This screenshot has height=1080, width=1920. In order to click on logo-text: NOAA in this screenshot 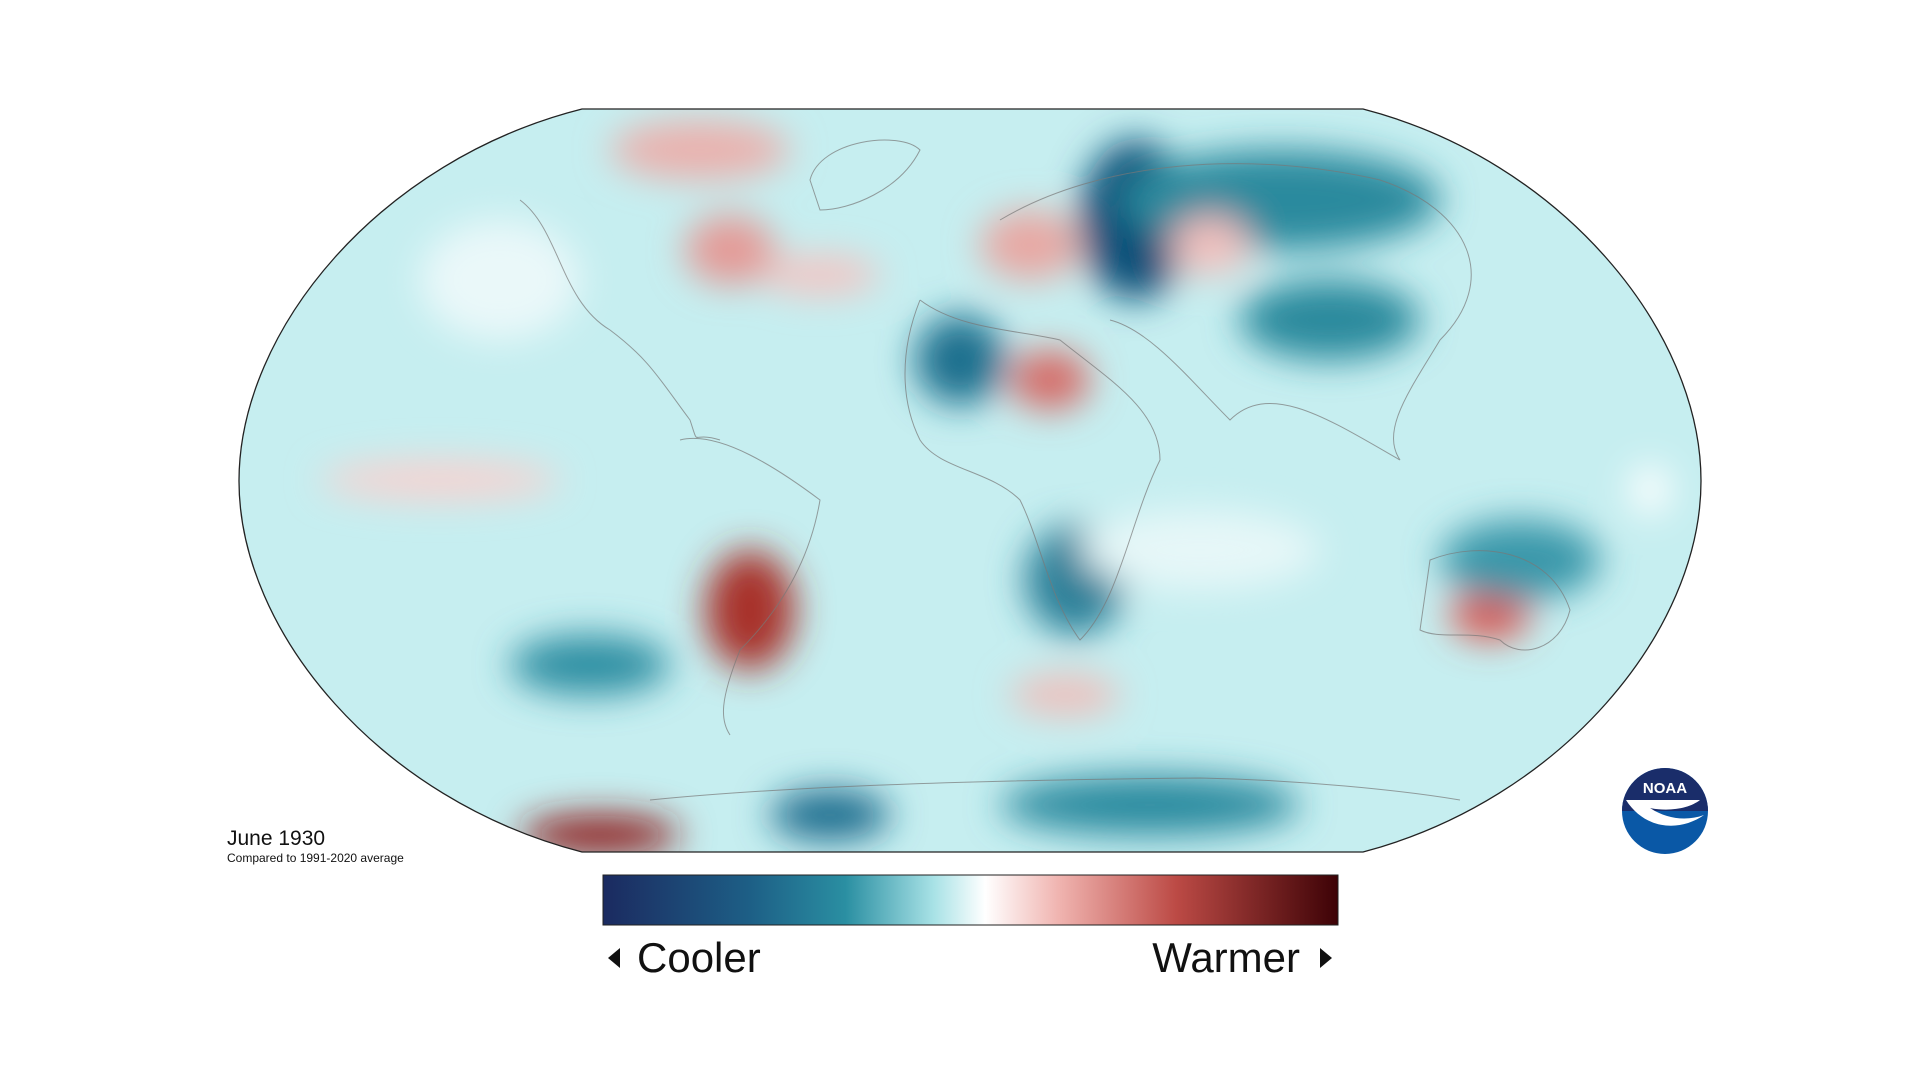, I will do `click(1665, 788)`.